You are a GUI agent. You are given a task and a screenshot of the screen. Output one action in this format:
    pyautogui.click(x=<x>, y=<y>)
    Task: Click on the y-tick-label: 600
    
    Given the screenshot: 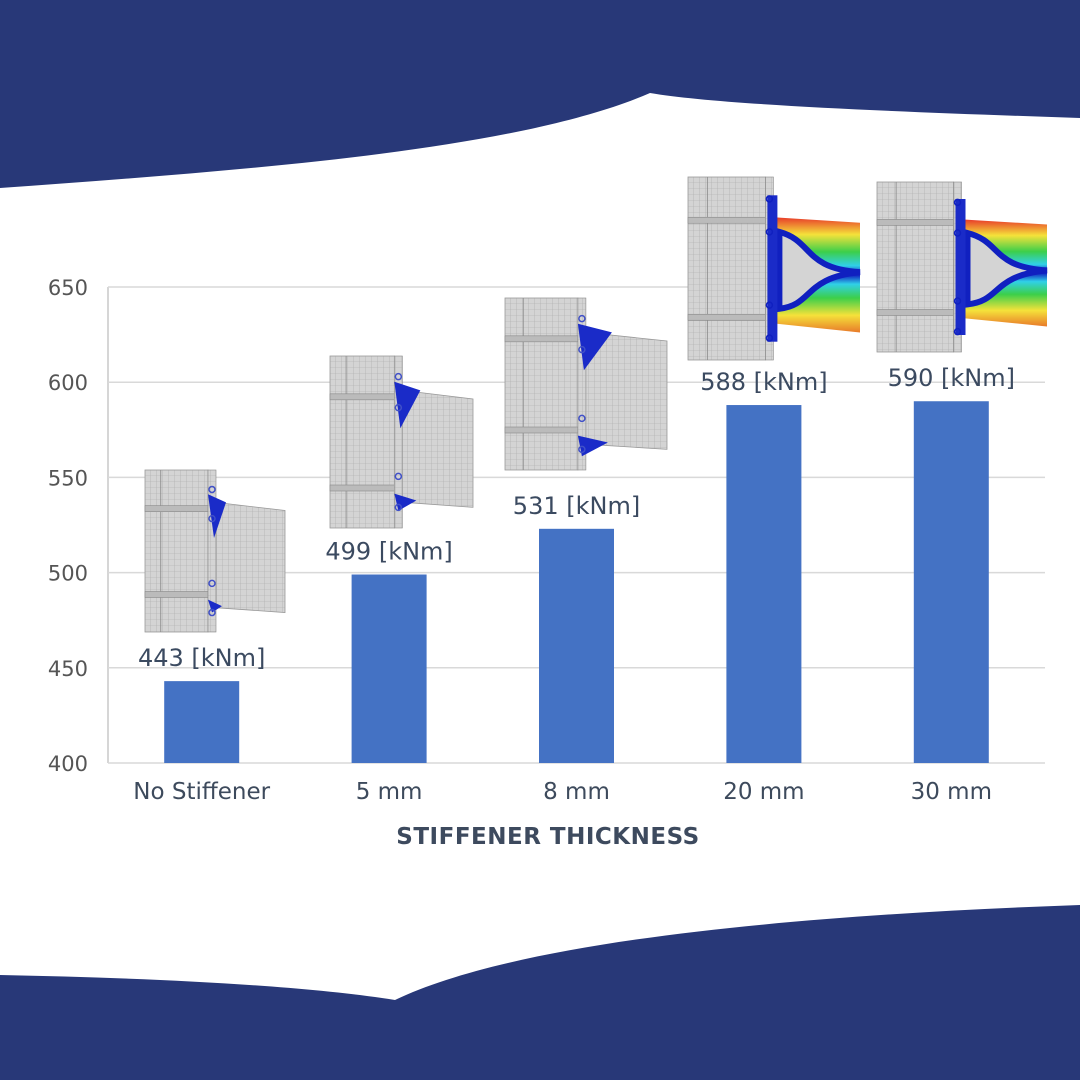 What is the action you would take?
    pyautogui.click(x=68, y=383)
    